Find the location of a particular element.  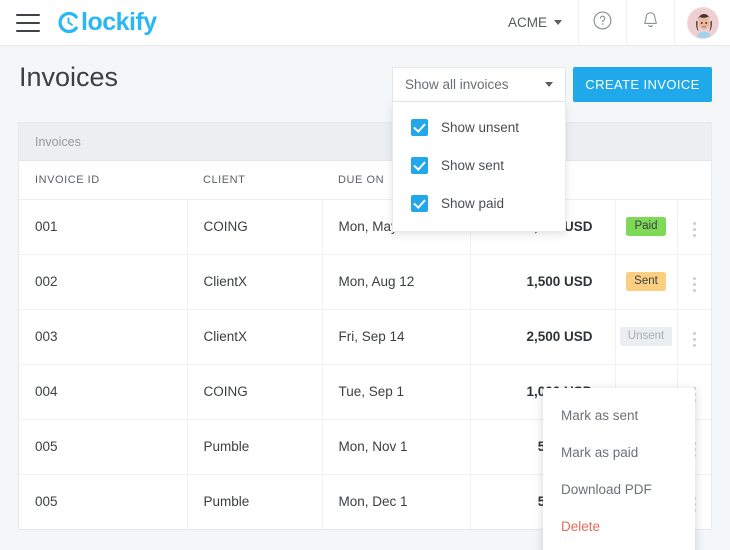

cell-due-on: Mon, Dec 1 is located at coordinates (395, 501).